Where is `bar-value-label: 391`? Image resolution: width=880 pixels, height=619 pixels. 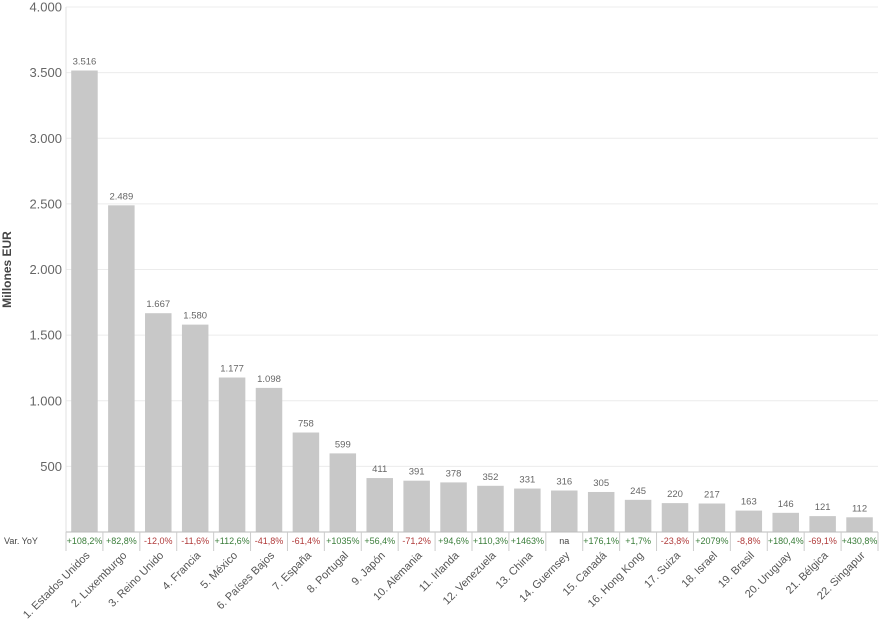 bar-value-label: 391 is located at coordinates (417, 472).